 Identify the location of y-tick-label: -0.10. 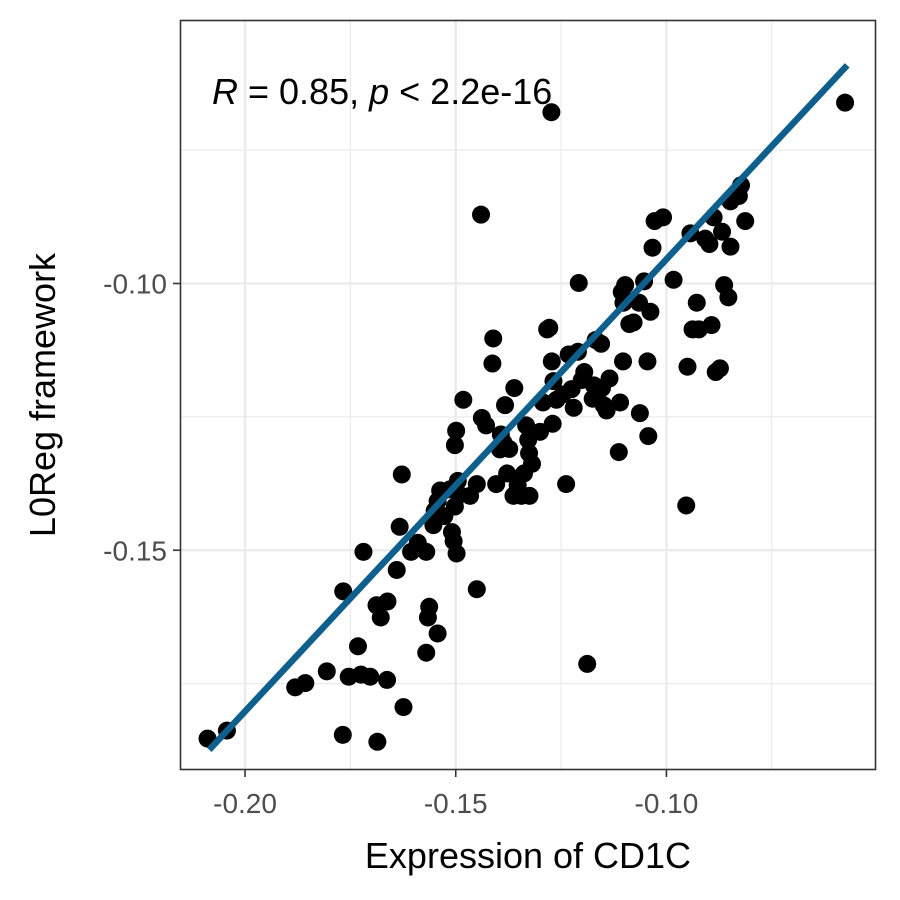
(135, 283).